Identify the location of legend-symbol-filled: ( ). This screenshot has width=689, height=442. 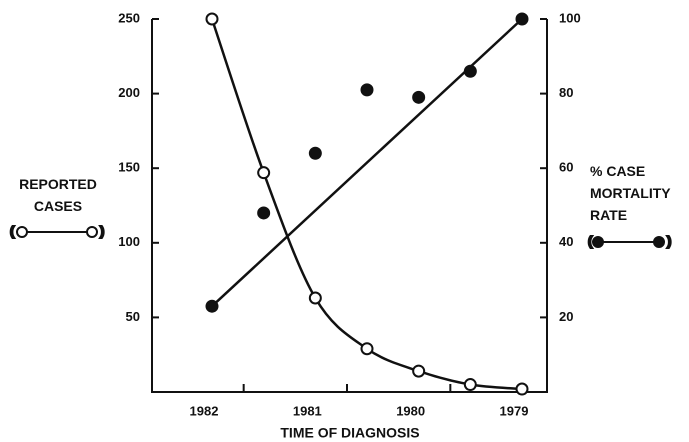
(629, 240).